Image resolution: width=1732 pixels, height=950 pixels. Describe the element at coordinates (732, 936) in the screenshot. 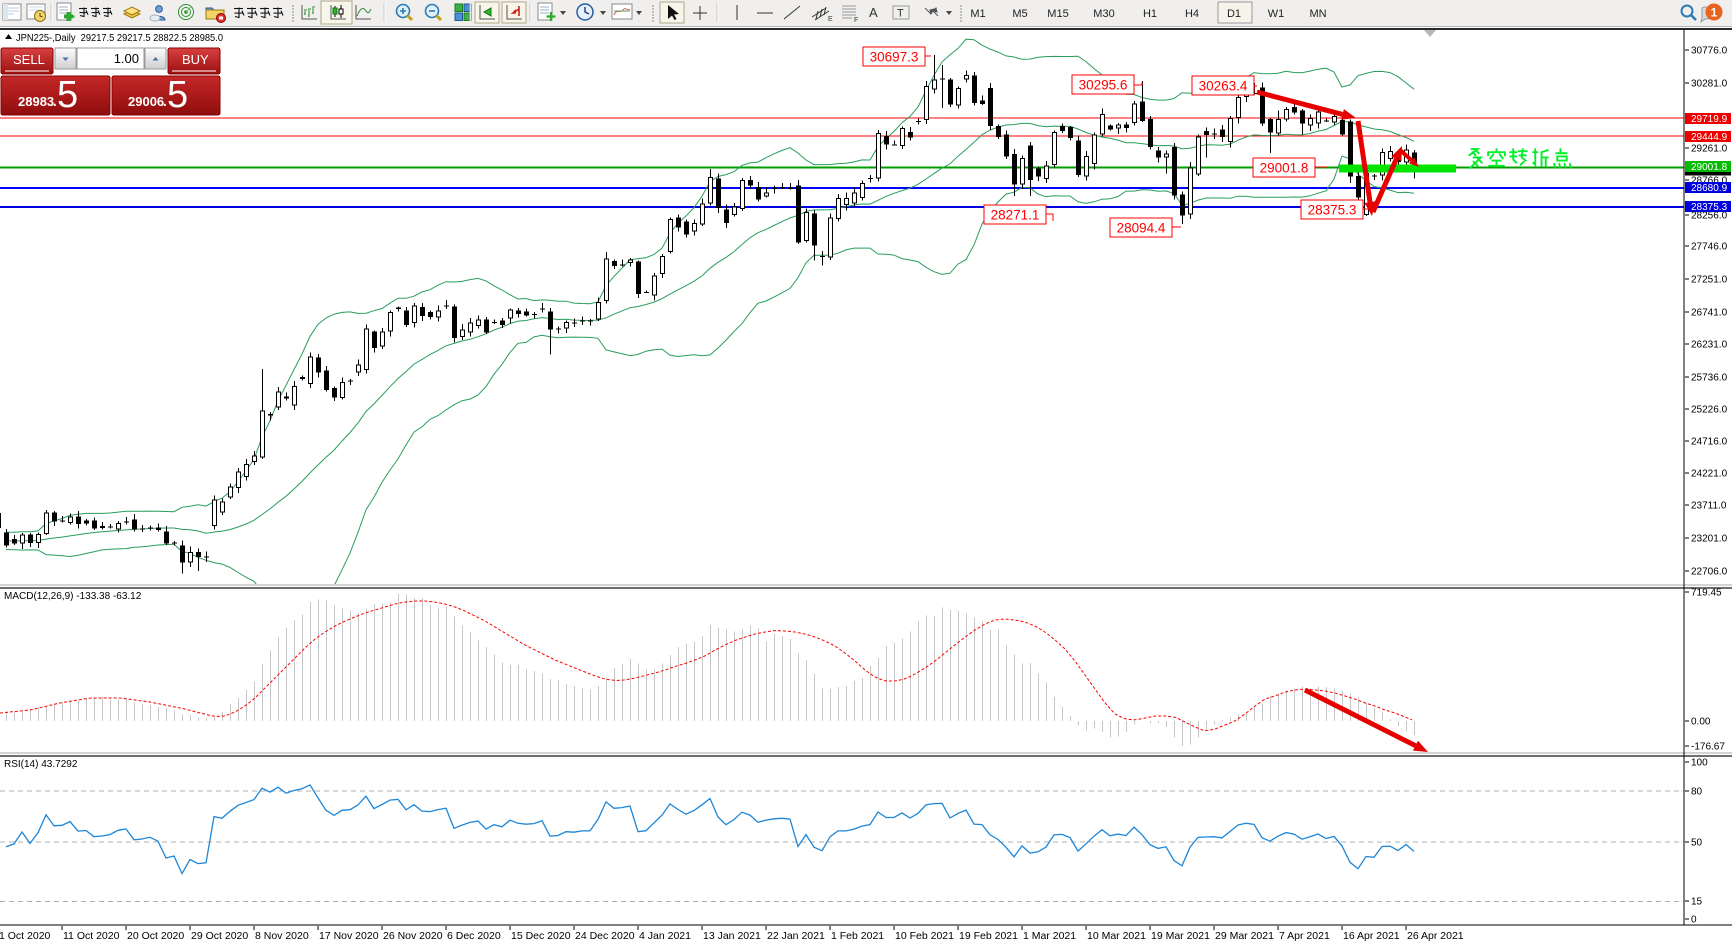

I see `svg-text: 13 Jan 2021` at that location.